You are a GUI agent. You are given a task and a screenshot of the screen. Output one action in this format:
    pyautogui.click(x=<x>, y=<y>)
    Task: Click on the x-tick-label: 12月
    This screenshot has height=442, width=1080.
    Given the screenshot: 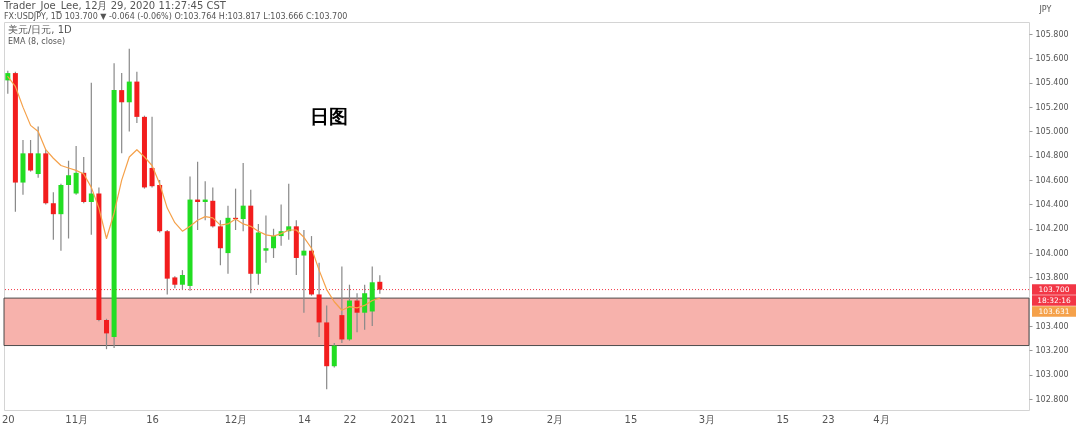 What is the action you would take?
    pyautogui.click(x=236, y=419)
    